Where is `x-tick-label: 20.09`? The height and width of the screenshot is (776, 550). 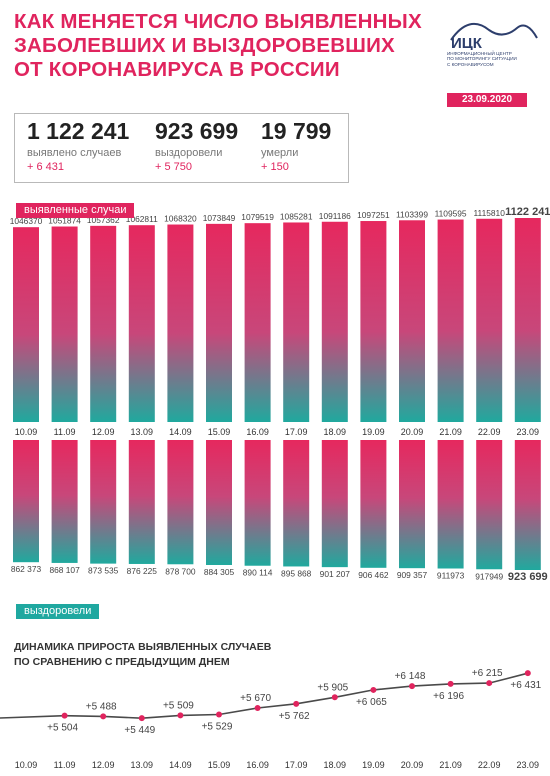
x-tick-label: 20.09 is located at coordinates (412, 432).